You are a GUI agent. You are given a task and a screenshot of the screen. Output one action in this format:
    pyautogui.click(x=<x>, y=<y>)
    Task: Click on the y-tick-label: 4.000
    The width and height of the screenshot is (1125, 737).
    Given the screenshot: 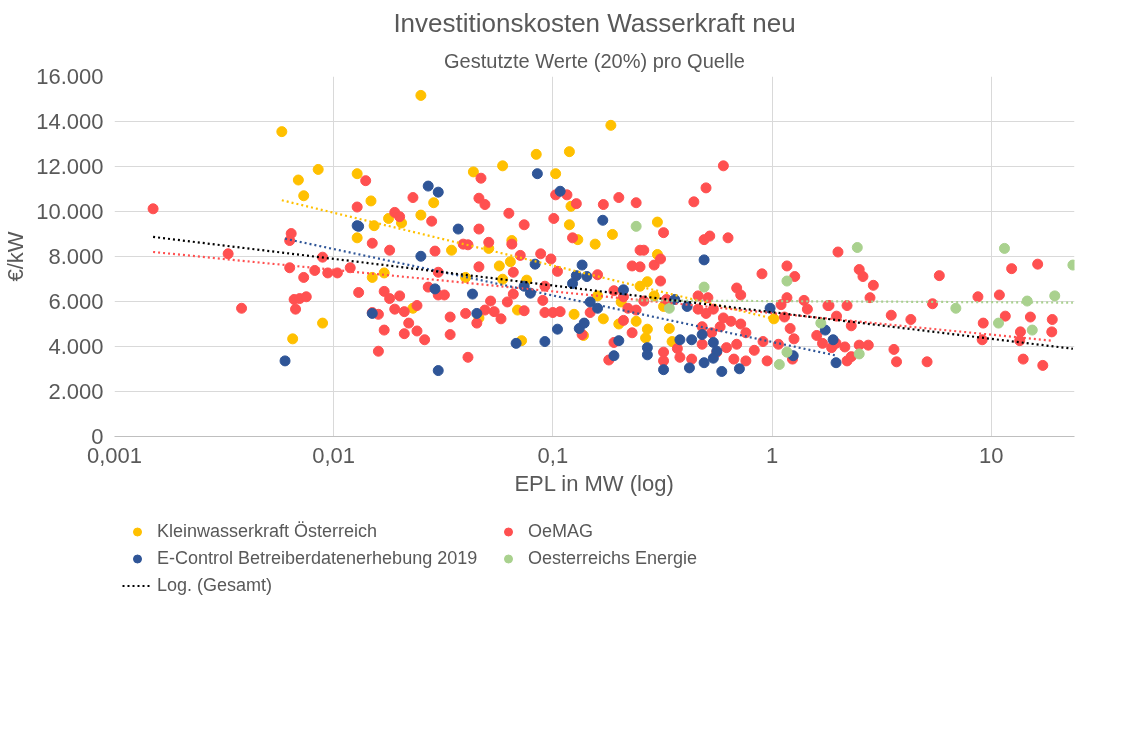 What is the action you would take?
    pyautogui.click(x=76, y=346)
    